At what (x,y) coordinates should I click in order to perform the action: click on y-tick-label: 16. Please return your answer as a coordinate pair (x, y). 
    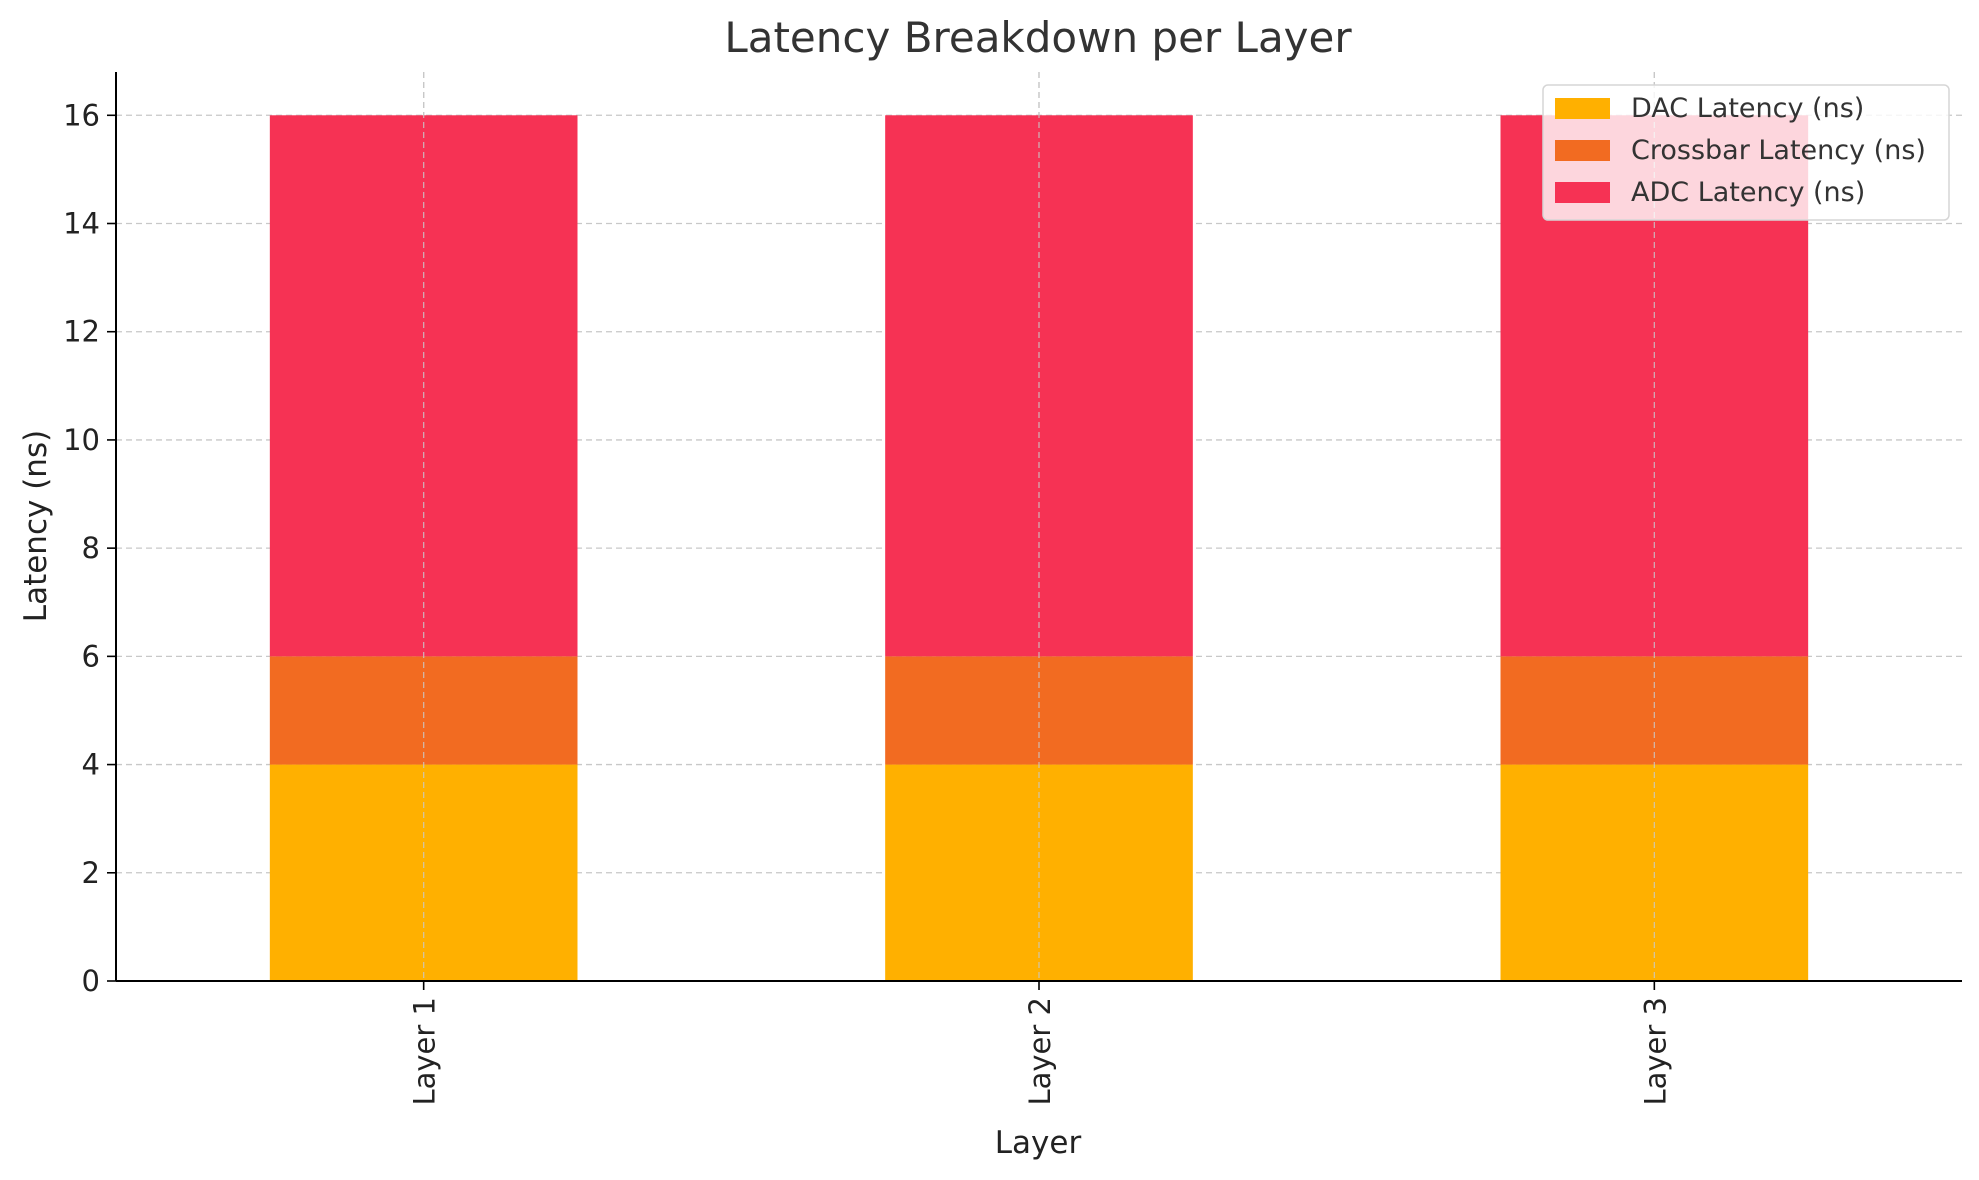
    Looking at the image, I should click on (81, 115).